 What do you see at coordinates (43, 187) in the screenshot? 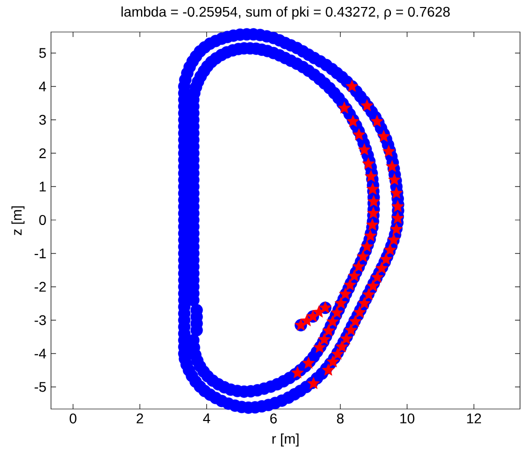
I see `y-tick-label: 1` at bounding box center [43, 187].